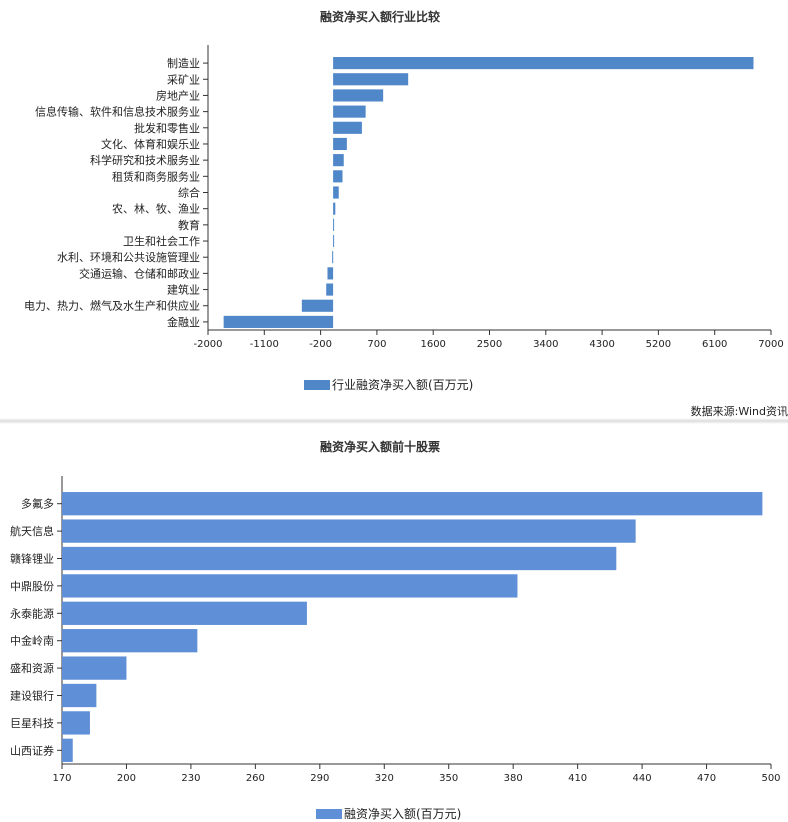 Image resolution: width=788 pixels, height=822 pixels. Describe the element at coordinates (189, 193) in the screenshot. I see `category-label: 综合` at that location.